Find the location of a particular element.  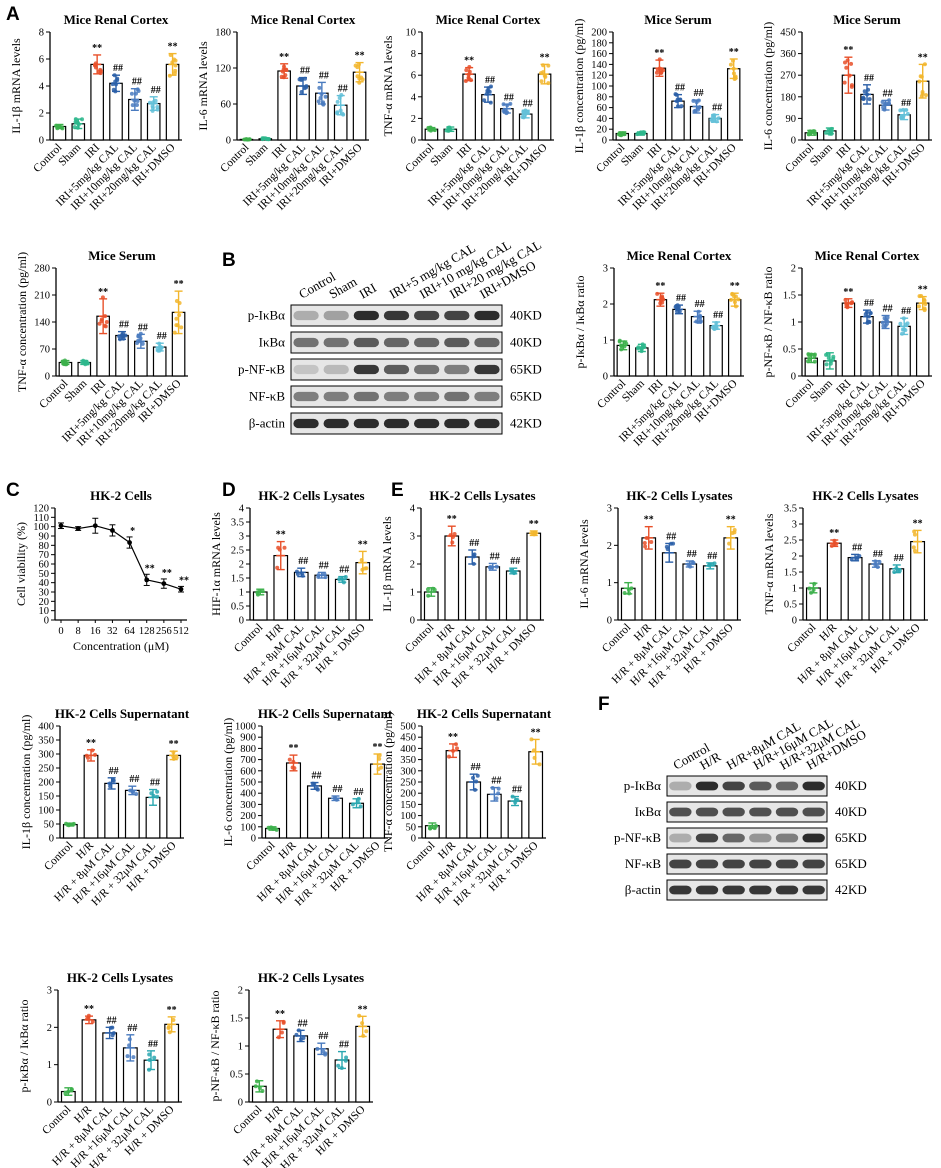

y-tick-label: 90 is located at coordinates (791, 119).